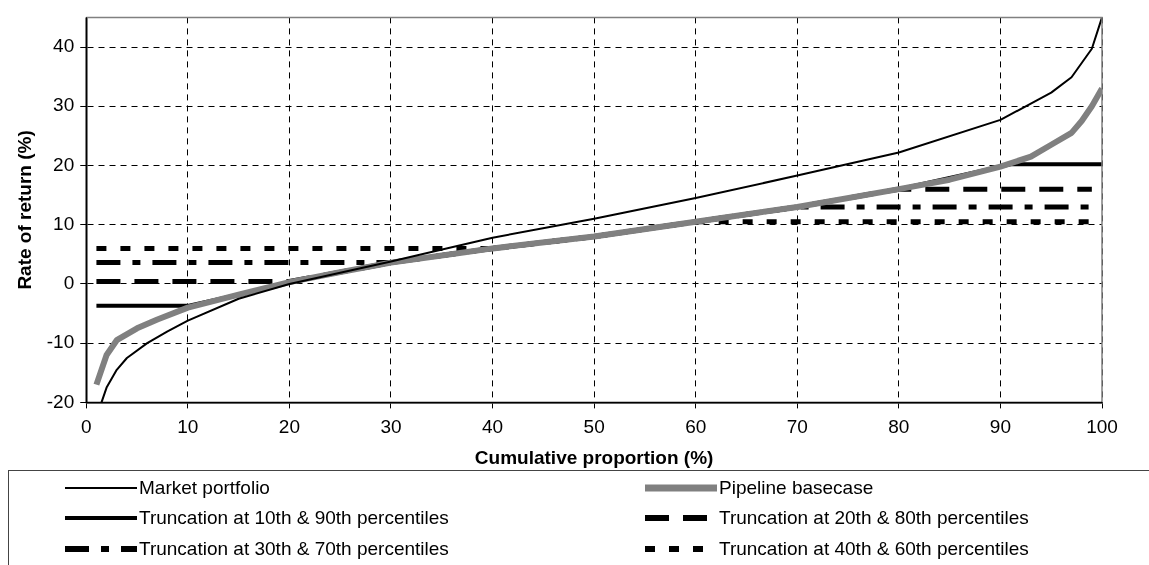  I want to click on x-tick-label: 50, so click(594, 427).